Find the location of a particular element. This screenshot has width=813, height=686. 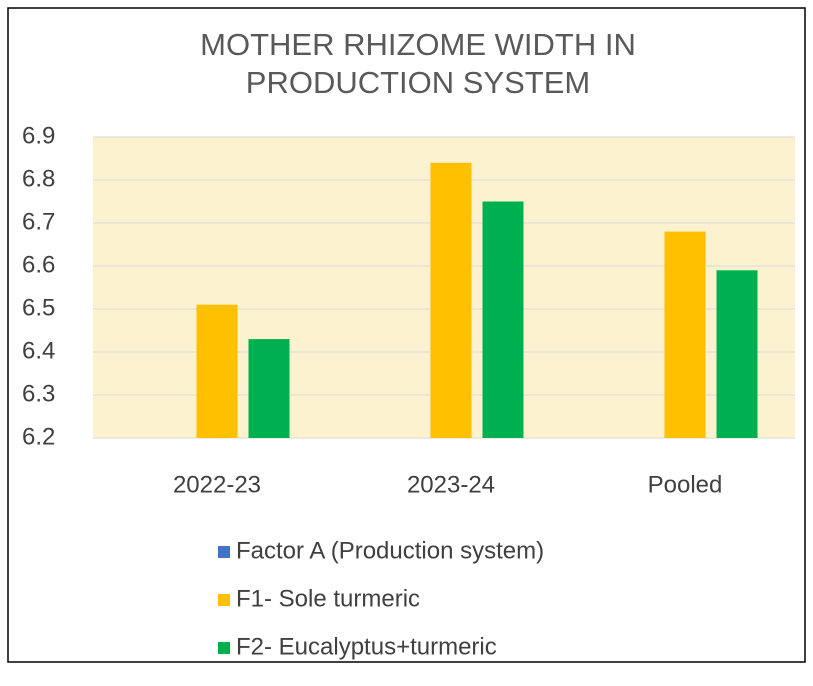

y-tick-label: 6.7 is located at coordinates (38, 221).